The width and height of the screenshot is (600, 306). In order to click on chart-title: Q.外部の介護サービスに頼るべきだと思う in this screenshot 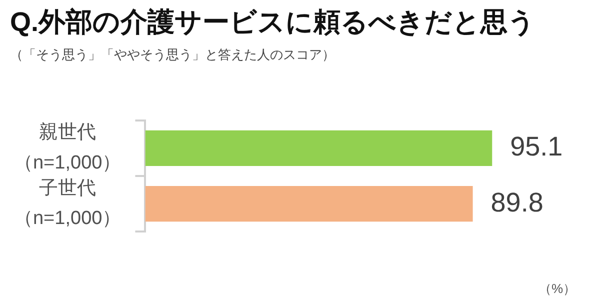, I will do `click(273, 22)`.